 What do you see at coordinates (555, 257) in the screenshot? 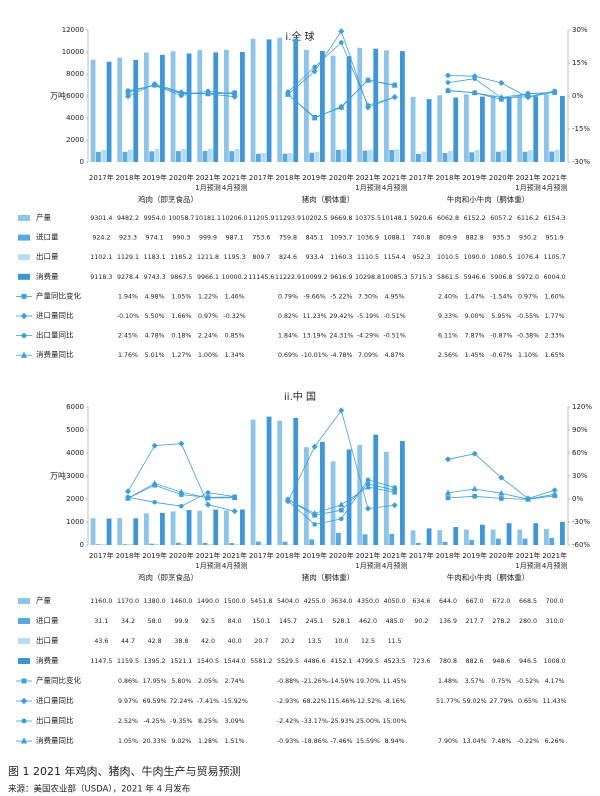
I see `table-cell: 1105.7` at bounding box center [555, 257].